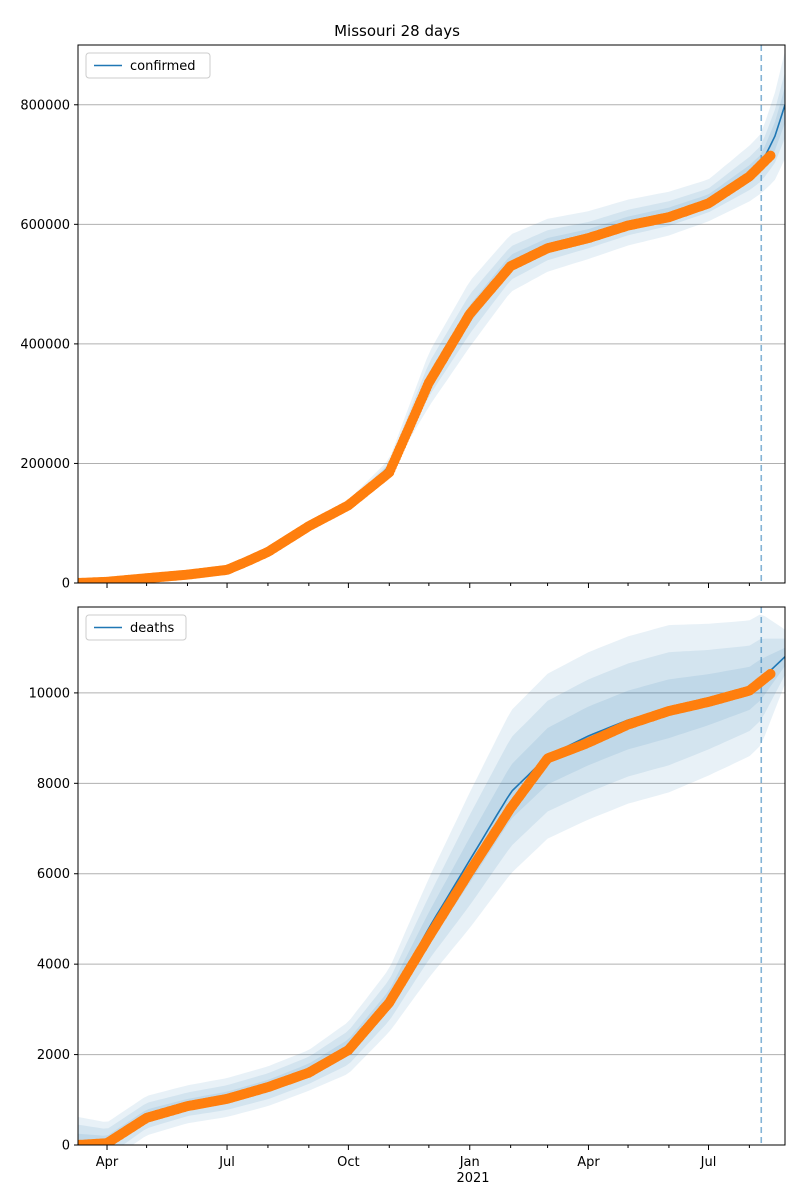 This screenshot has height=1200, width=800. I want to click on x-year-label: 2021, so click(472, 1178).